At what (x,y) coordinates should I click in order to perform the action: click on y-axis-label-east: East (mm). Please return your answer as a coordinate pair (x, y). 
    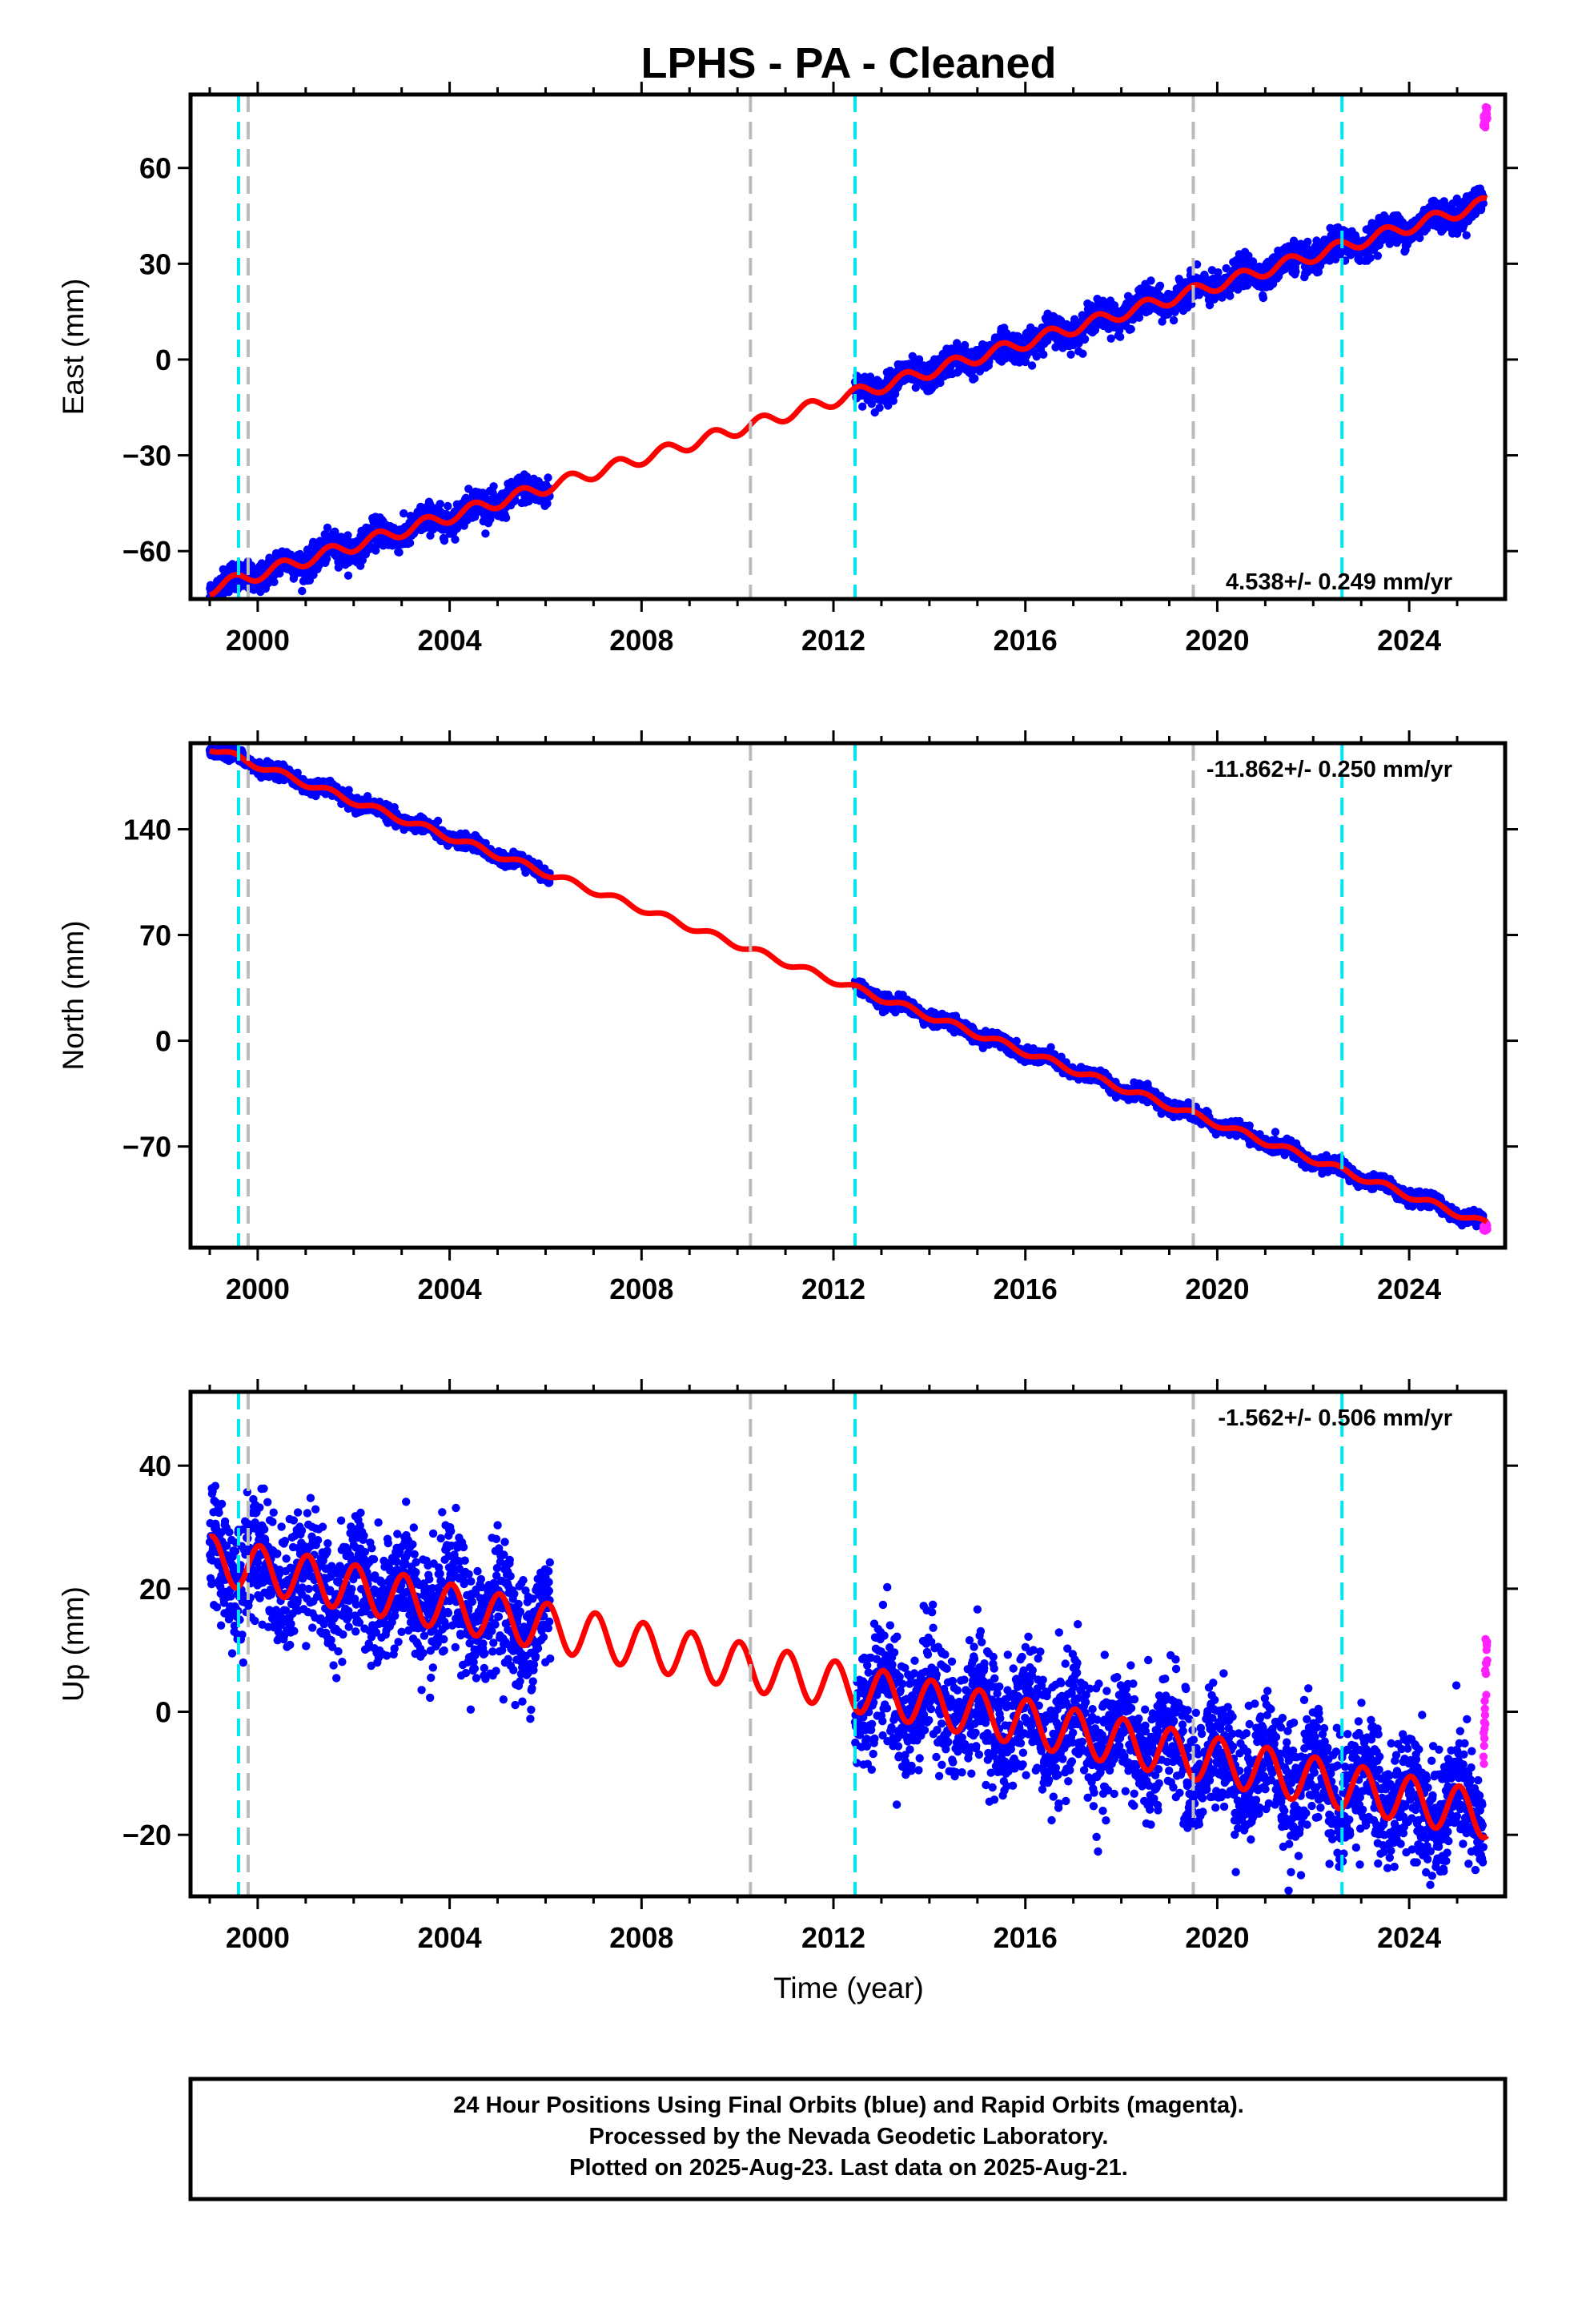
    Looking at the image, I should click on (74, 347).